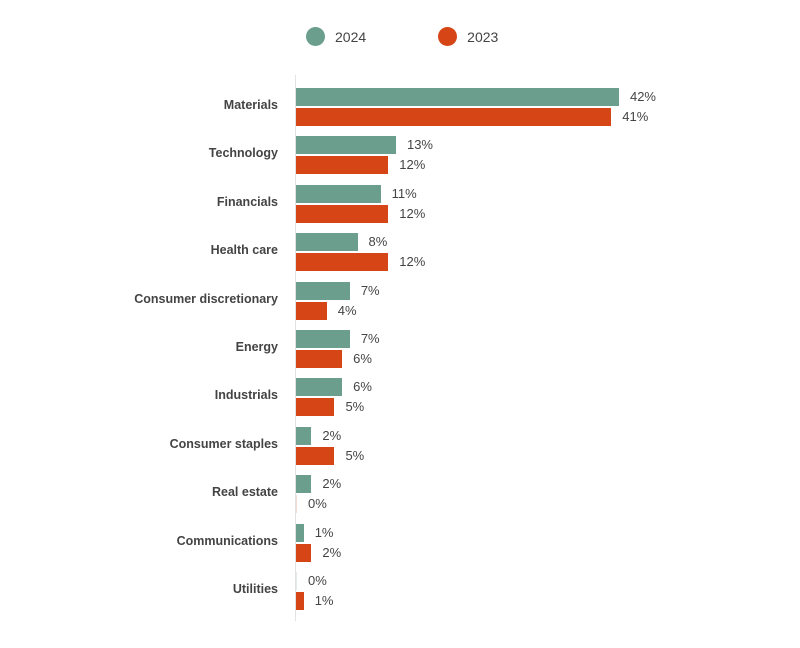 The height and width of the screenshot is (648, 800). I want to click on chart-row: Utilities 0% 1%, so click(400, 592).